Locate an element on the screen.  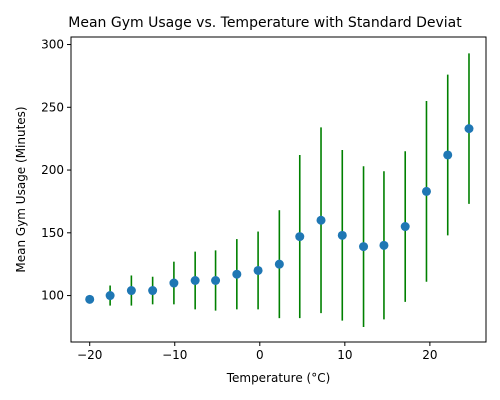
y-axis-ticks: 100 150 200 250 300 is located at coordinates (56, 170).